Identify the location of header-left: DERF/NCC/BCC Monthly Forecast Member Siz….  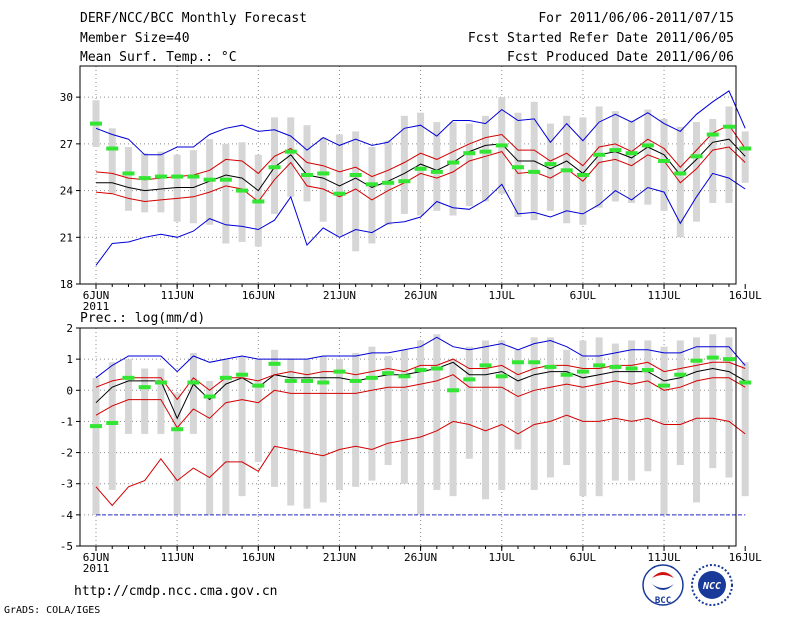
(193, 38).